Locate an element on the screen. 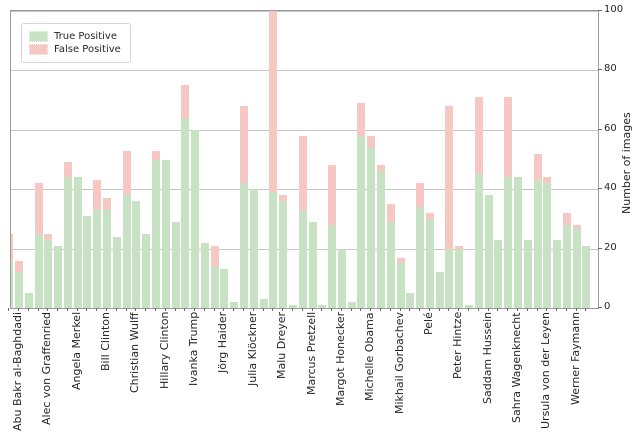 This screenshot has width=640, height=444. x-tick-label: Alec von Graffenried is located at coordinates (47, 369).